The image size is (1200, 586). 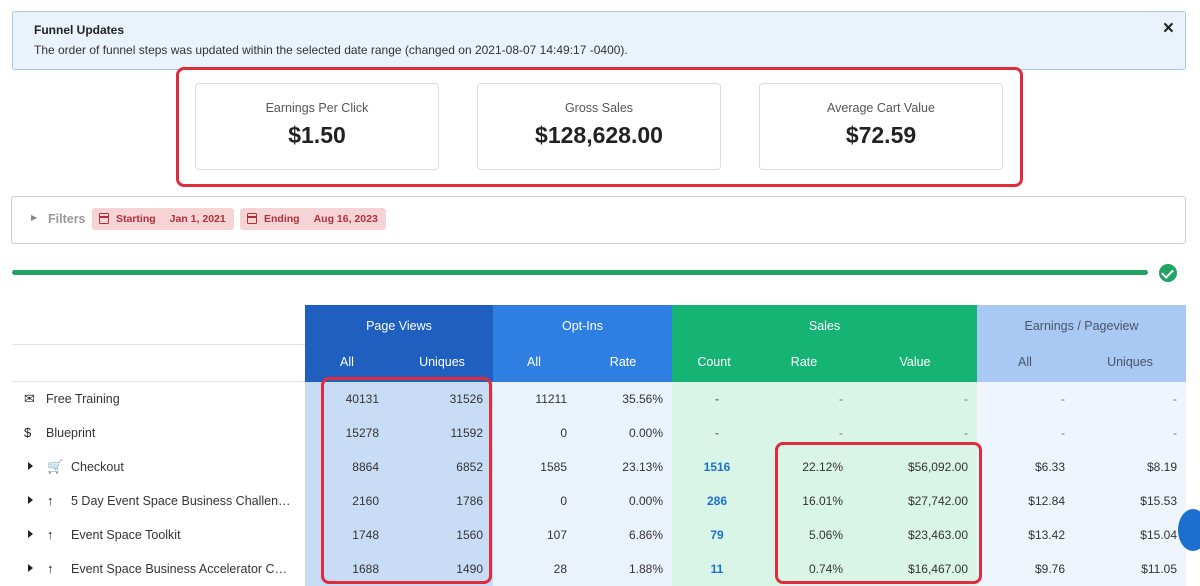 I want to click on stat-label: Average Cart Value, so click(x=881, y=108).